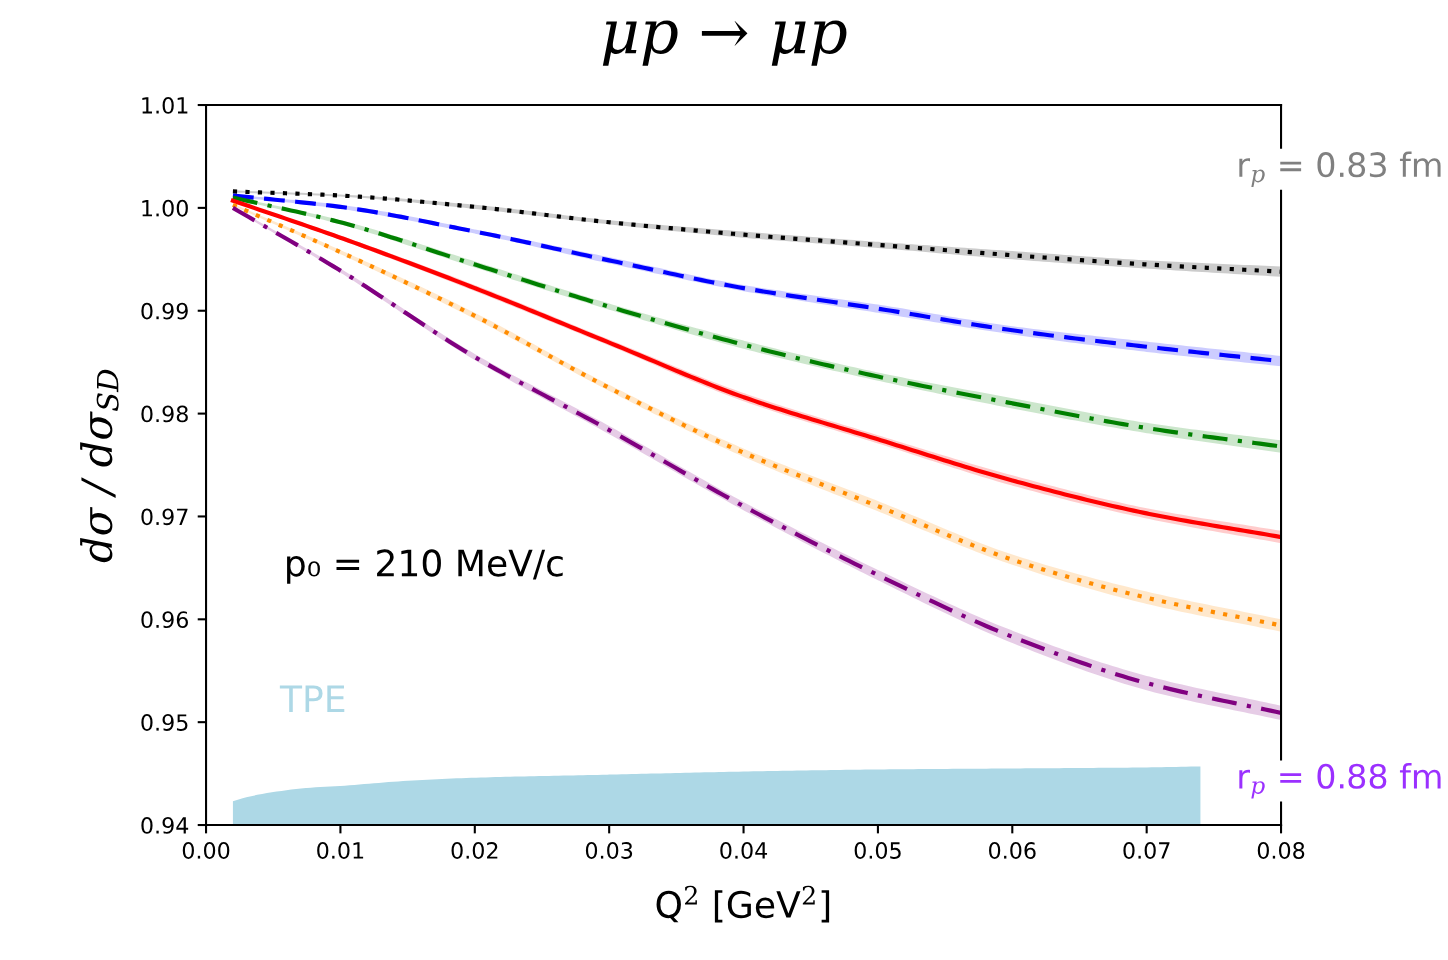  What do you see at coordinates (340, 850) in the screenshot?
I see `x-tick-label: 0.01` at bounding box center [340, 850].